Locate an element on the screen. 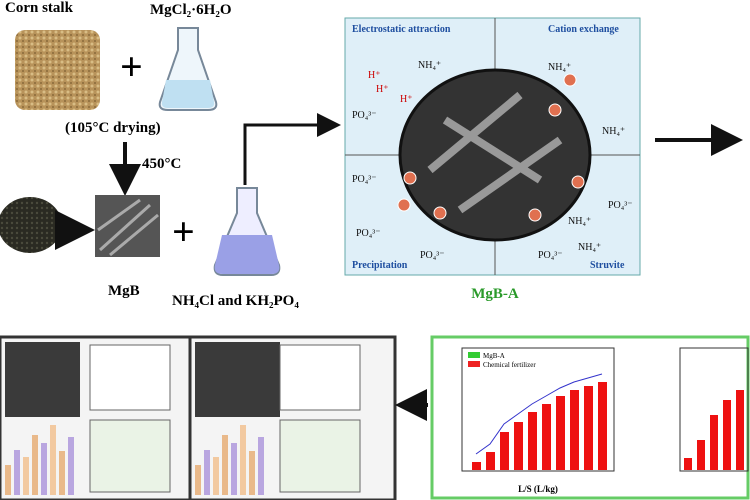 The height and width of the screenshot is (500, 750). drying-label: (105°C drying) is located at coordinates (113, 128).